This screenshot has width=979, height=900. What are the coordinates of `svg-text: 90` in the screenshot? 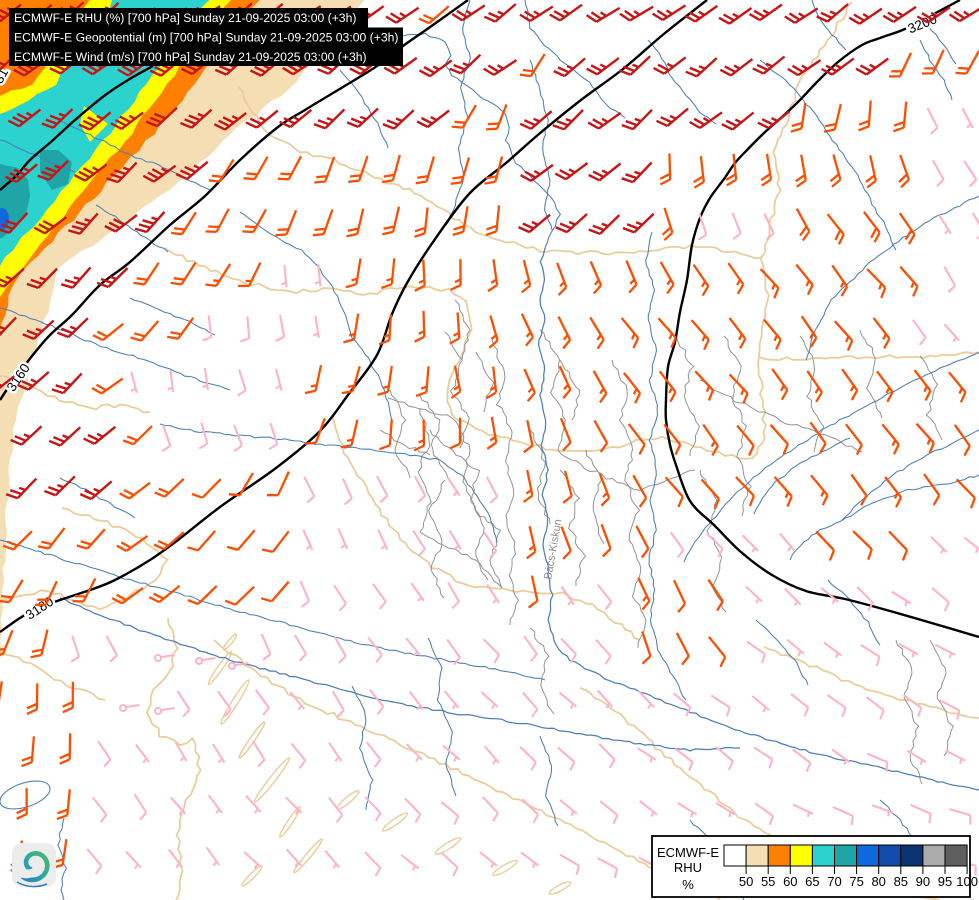 It's located at (923, 881).